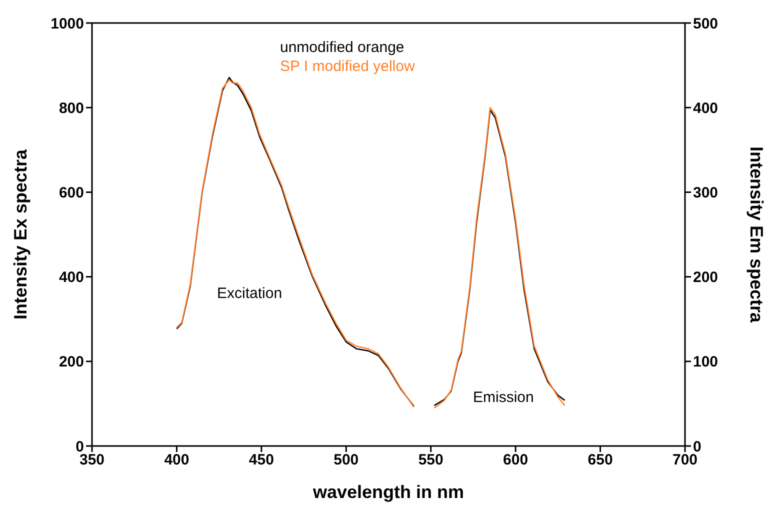  I want to click on y2-tick-label: 500, so click(705, 23).